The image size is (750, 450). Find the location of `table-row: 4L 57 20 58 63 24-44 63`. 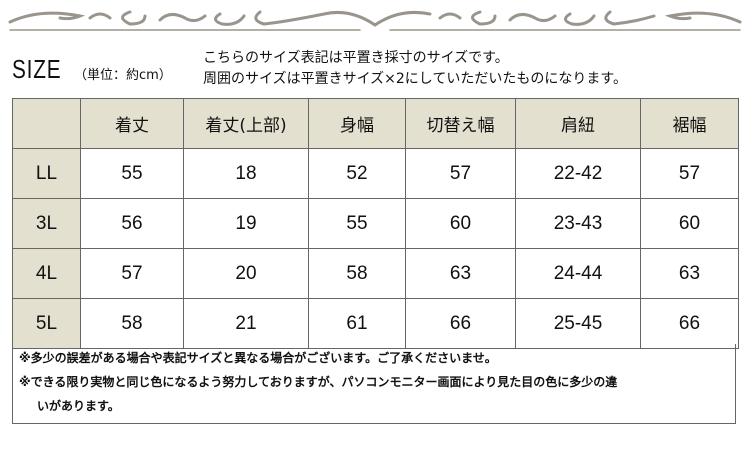

table-row: 4L 57 20 58 63 24-44 63 is located at coordinates (375, 273).